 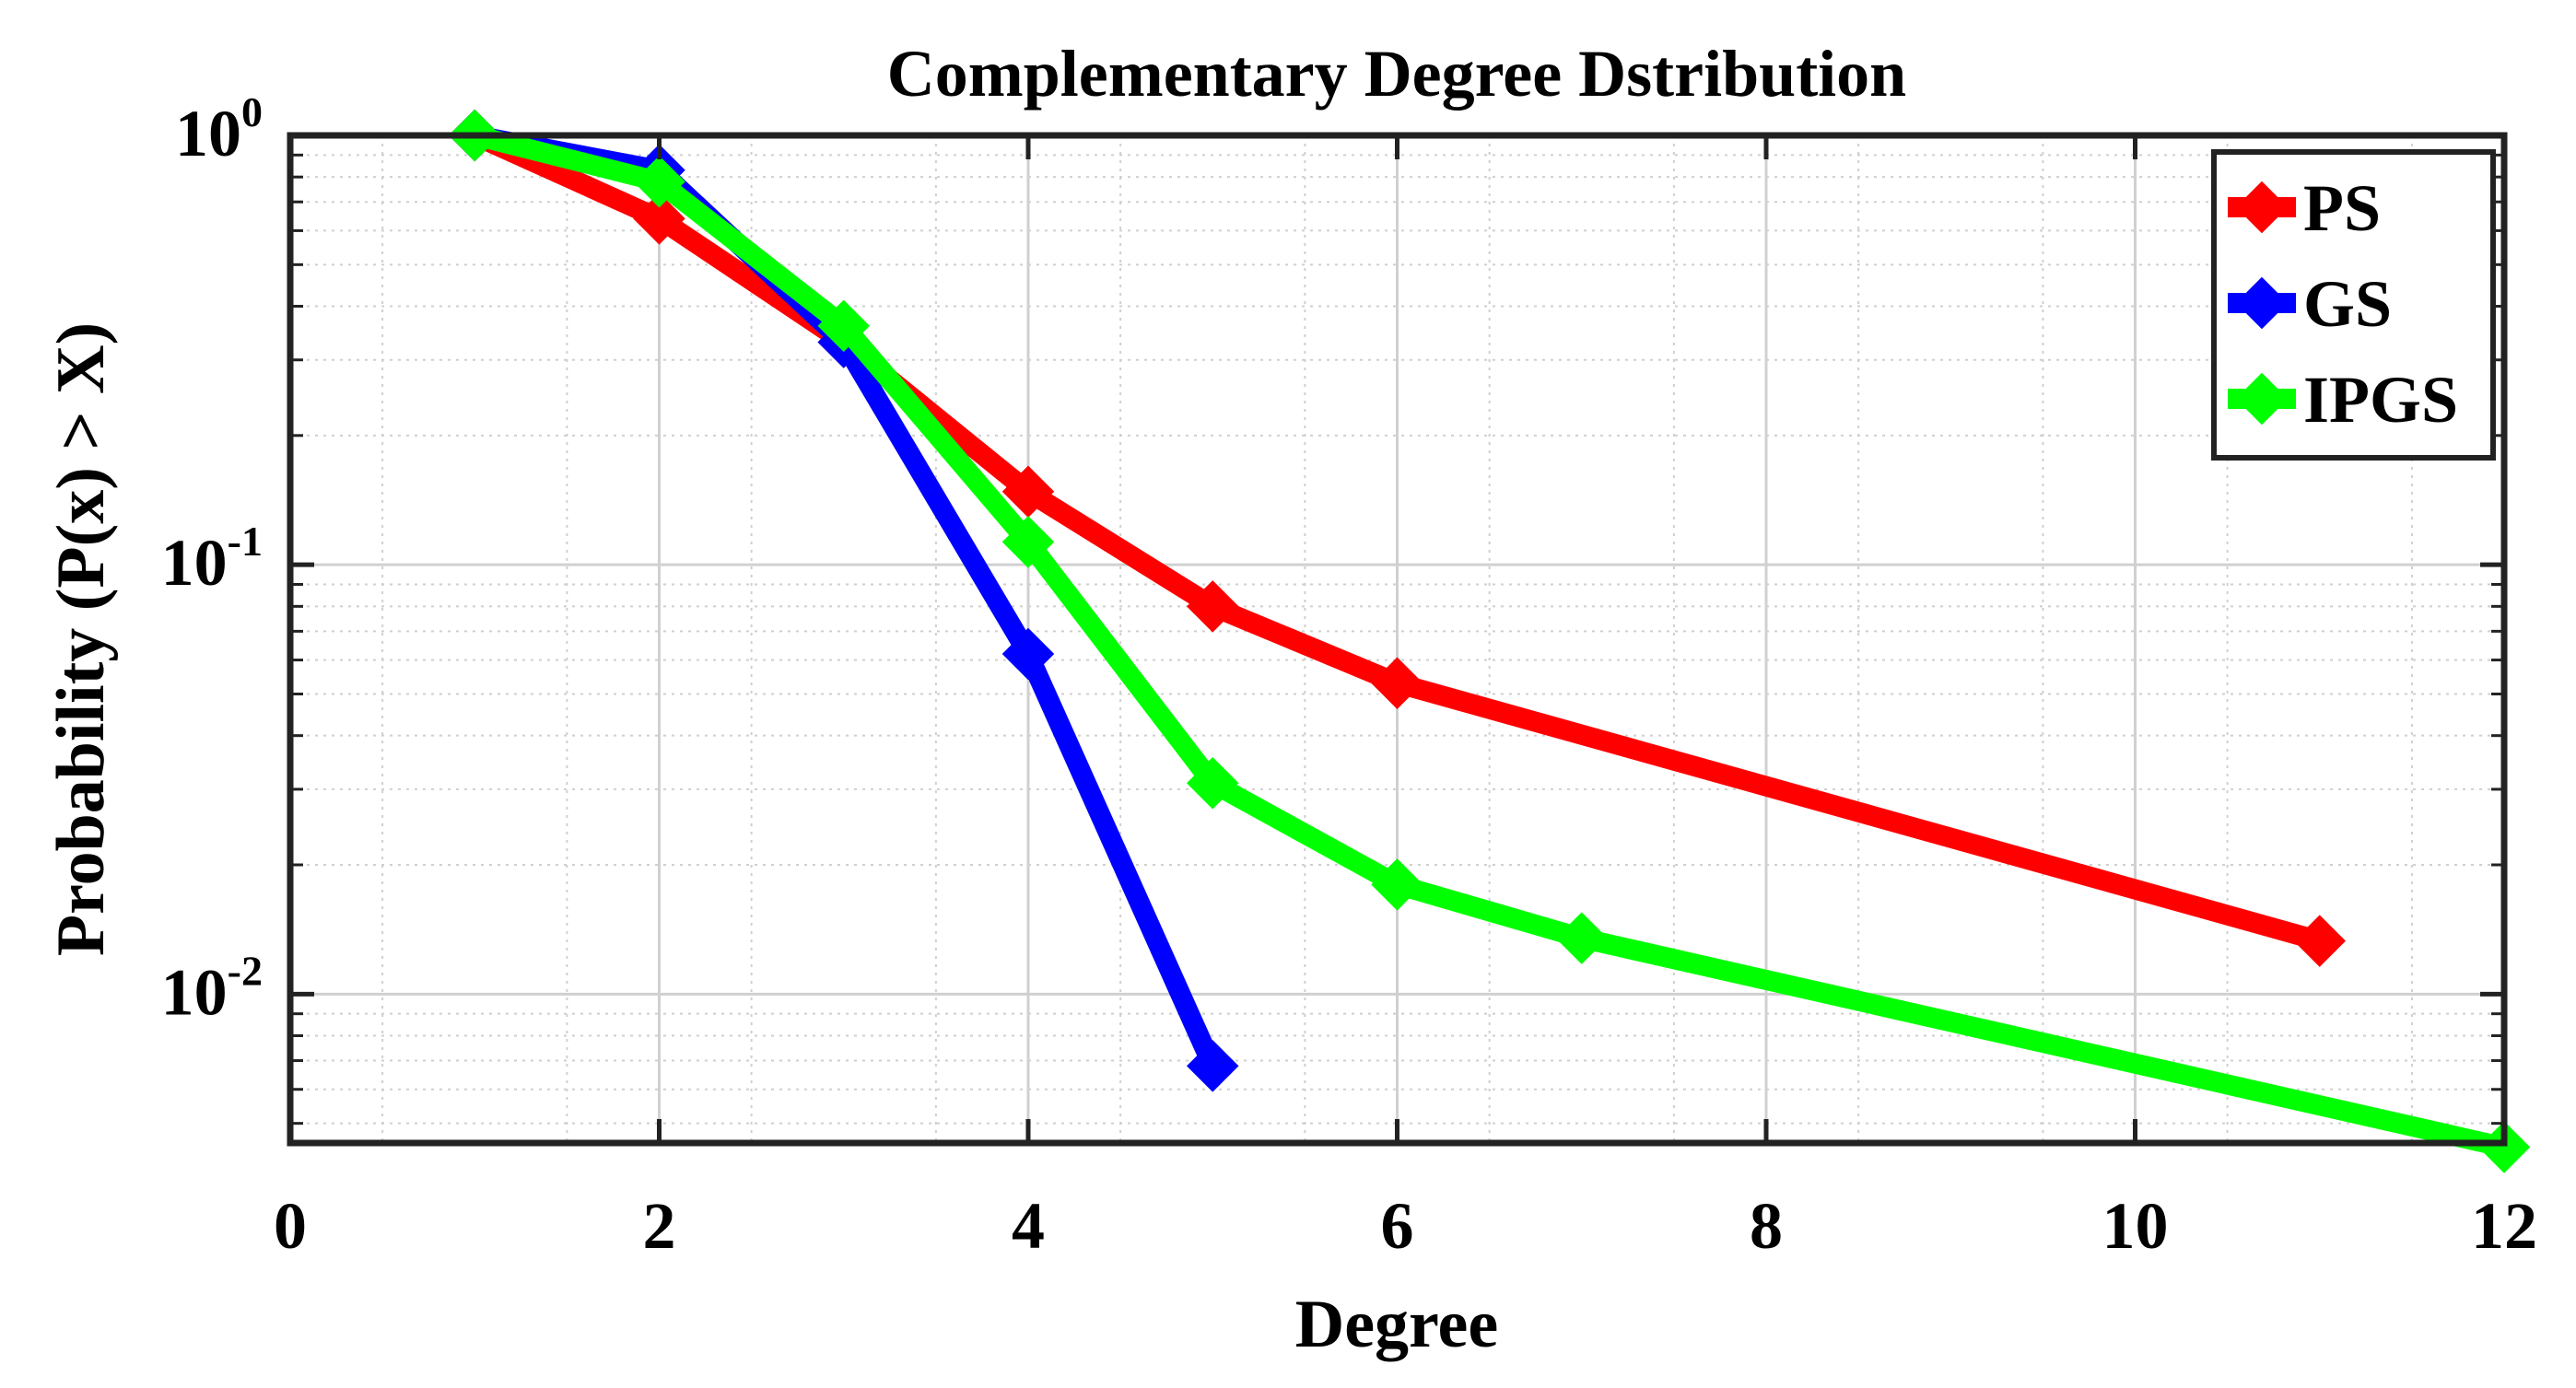 I want to click on chart-title: Complementary Degree Dstribution, so click(x=1396, y=74).